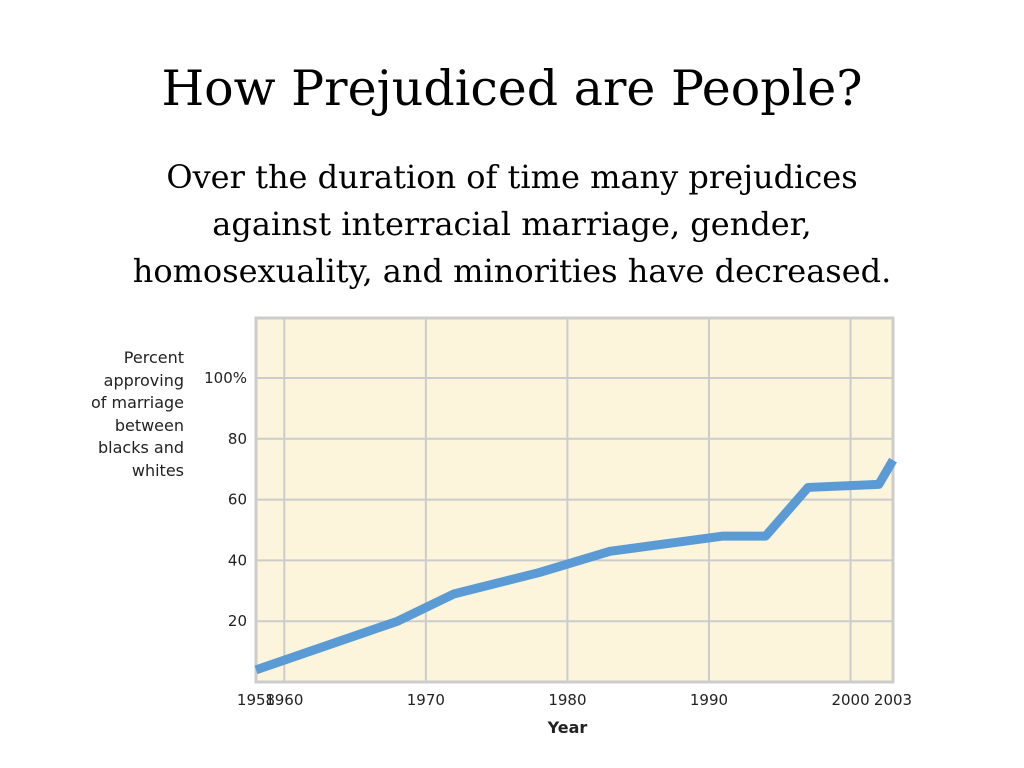  I want to click on x-tick-label: 1958, so click(256, 700).